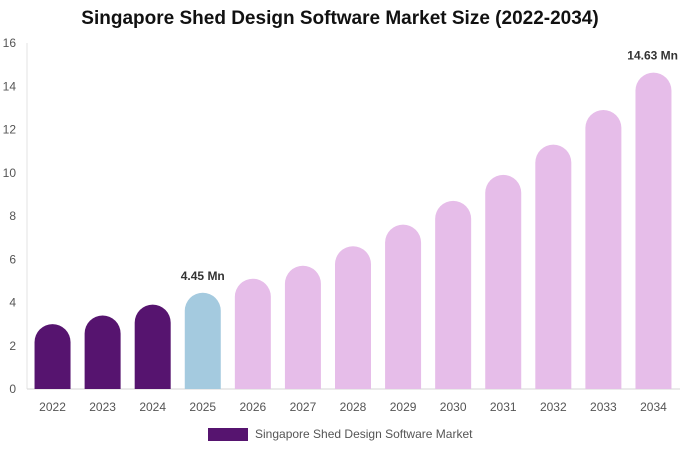 Image resolution: width=680 pixels, height=450 pixels. I want to click on legend-label: Singapore Shed Design Software Market, so click(364, 434).